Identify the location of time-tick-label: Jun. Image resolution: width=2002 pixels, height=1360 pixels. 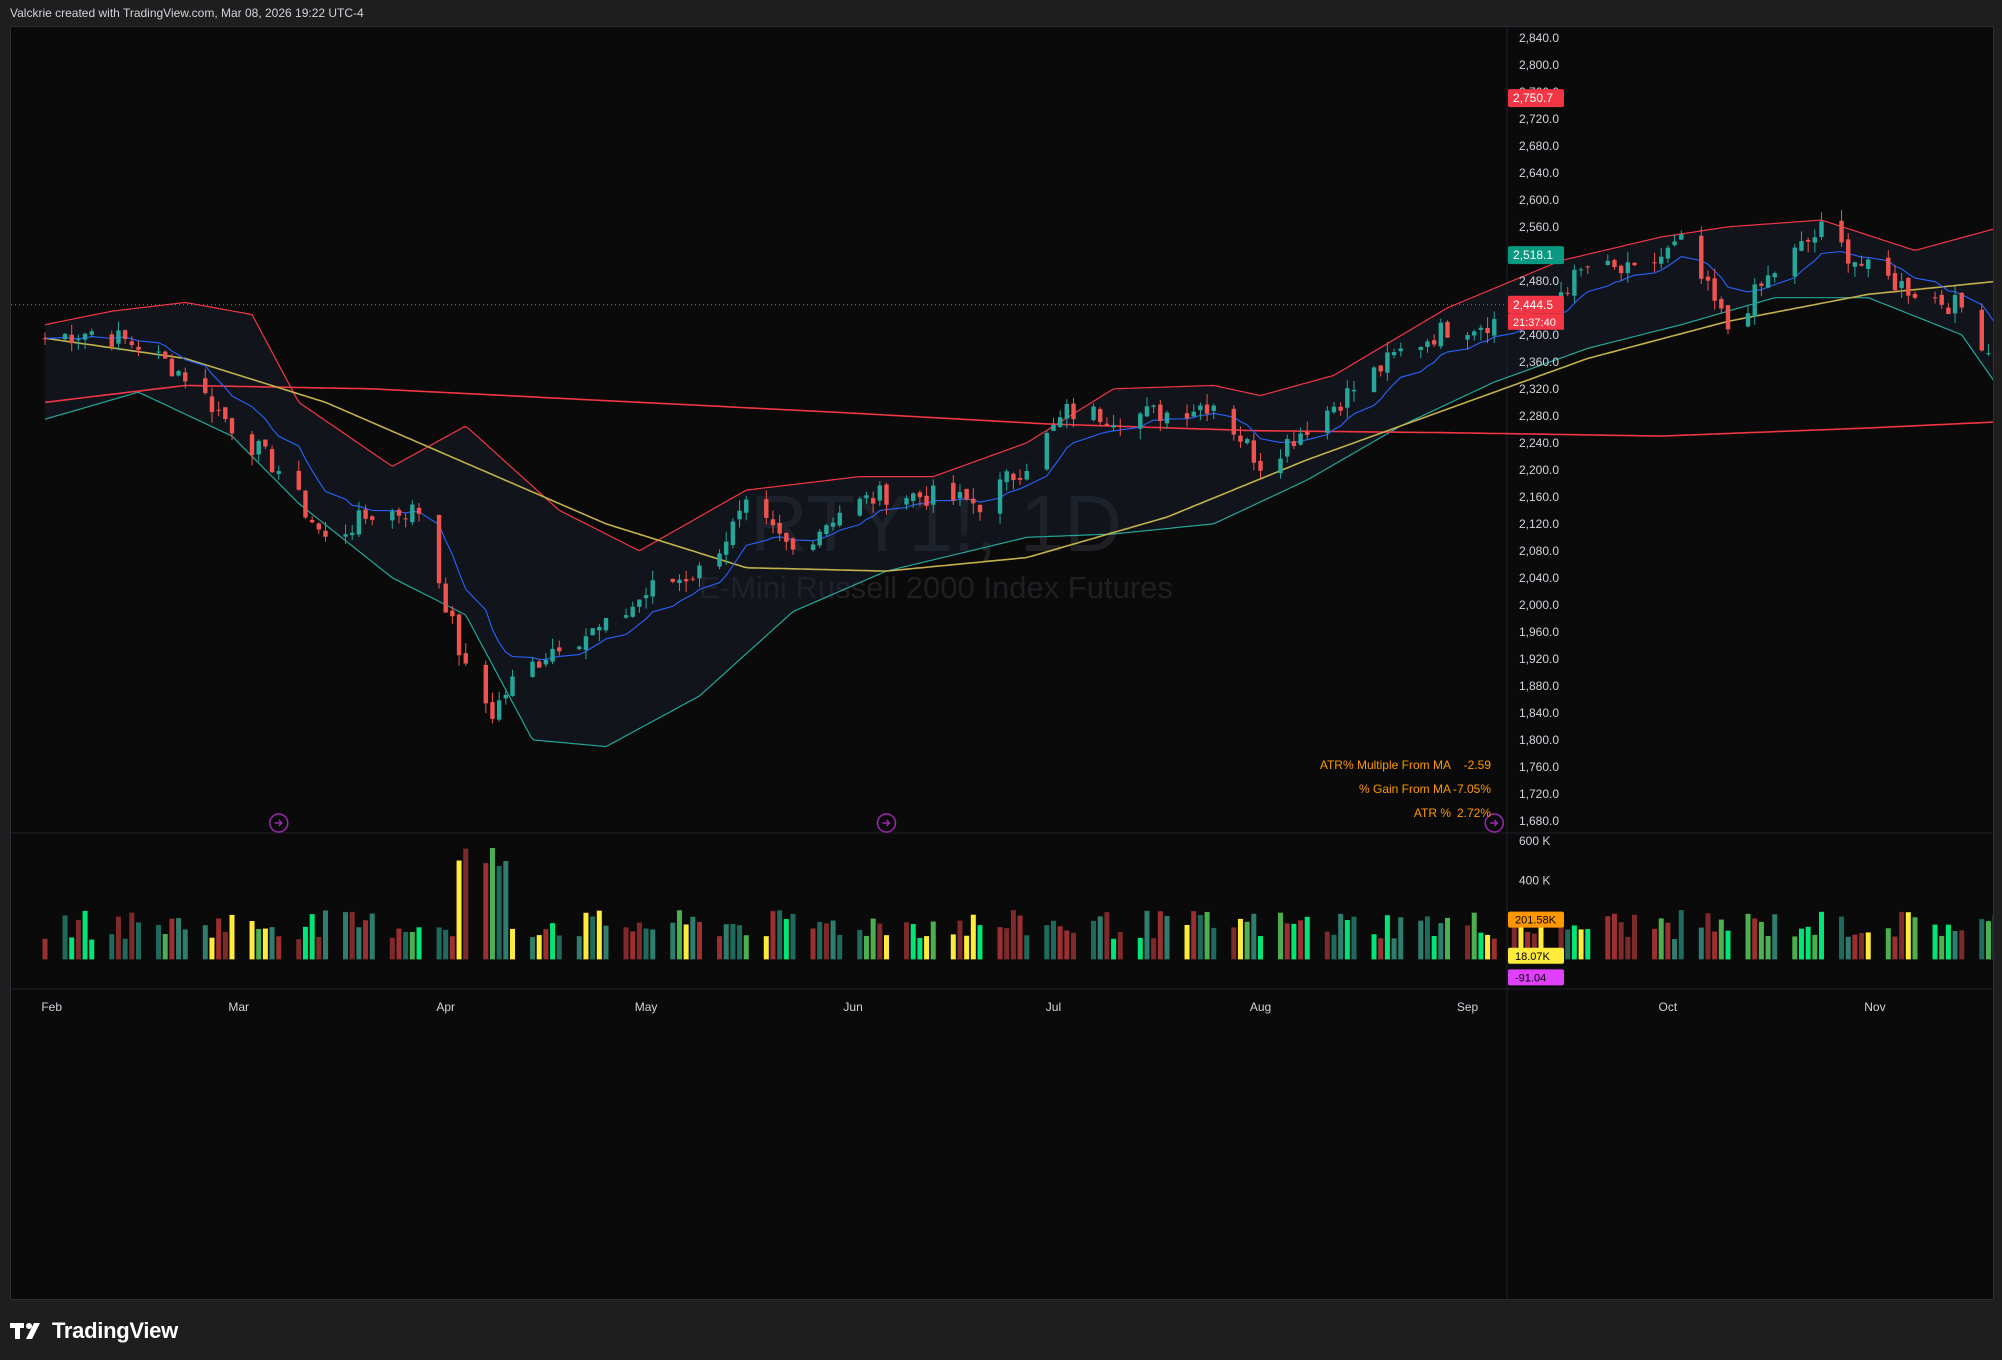
(852, 1007).